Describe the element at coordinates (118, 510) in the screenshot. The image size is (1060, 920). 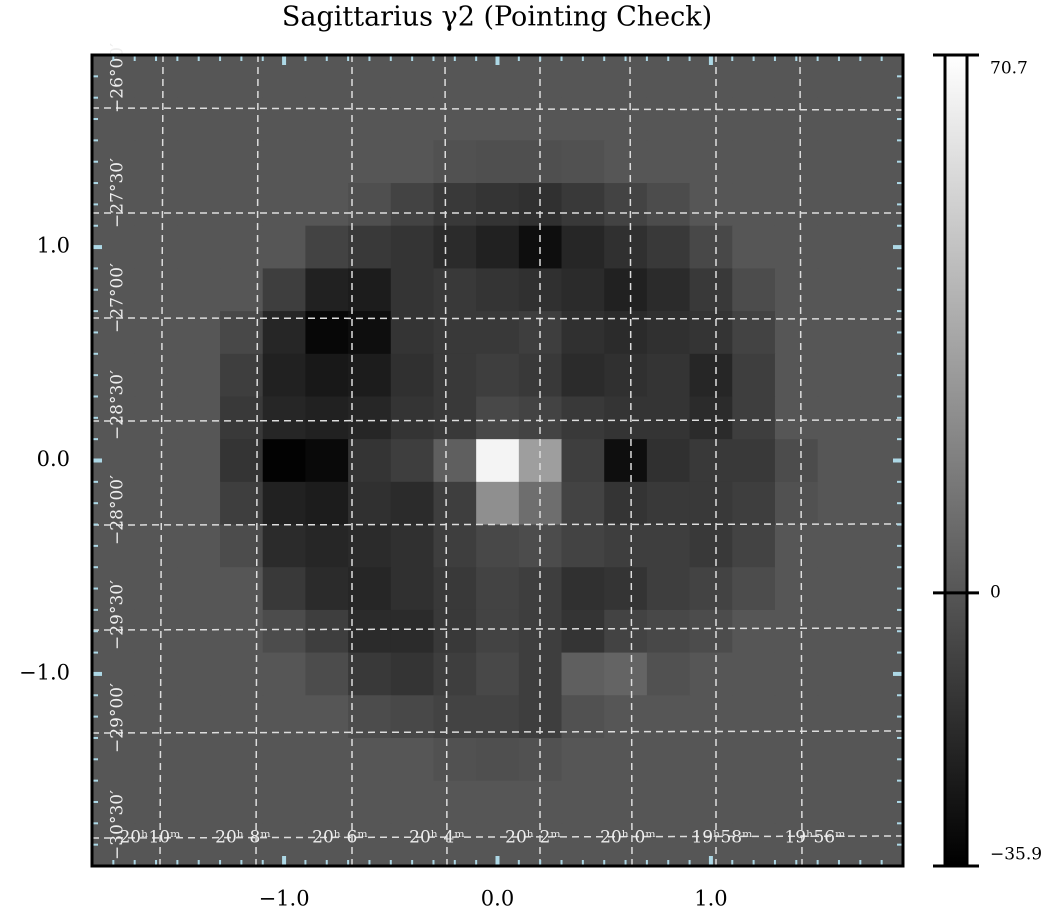
I see `dec-label: −28°00′` at that location.